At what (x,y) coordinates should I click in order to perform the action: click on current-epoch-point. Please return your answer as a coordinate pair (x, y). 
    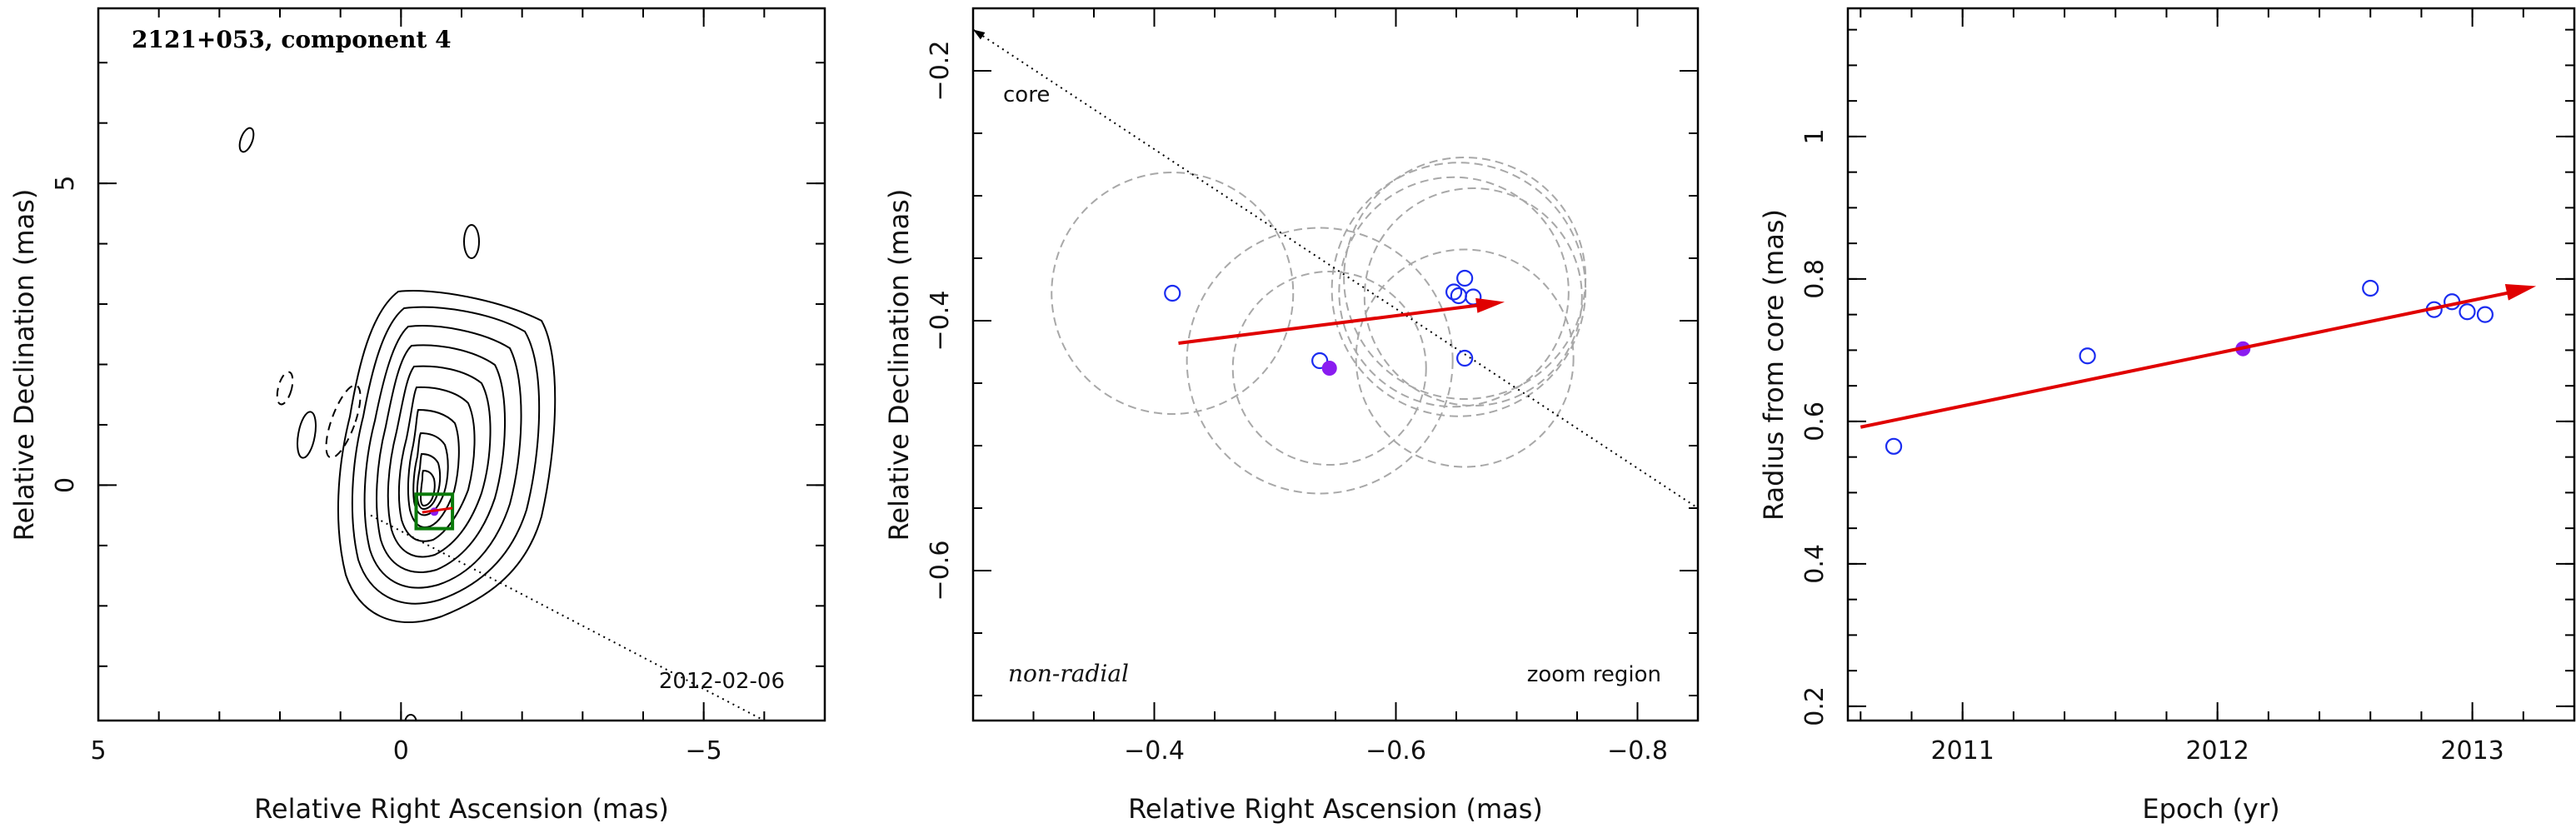
    Looking at the image, I should click on (1329, 368).